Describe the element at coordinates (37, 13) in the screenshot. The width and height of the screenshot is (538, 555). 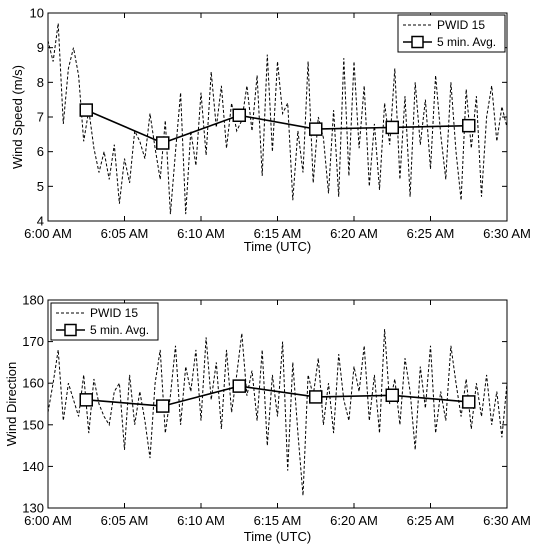
I see `y-tick-label: 10` at that location.